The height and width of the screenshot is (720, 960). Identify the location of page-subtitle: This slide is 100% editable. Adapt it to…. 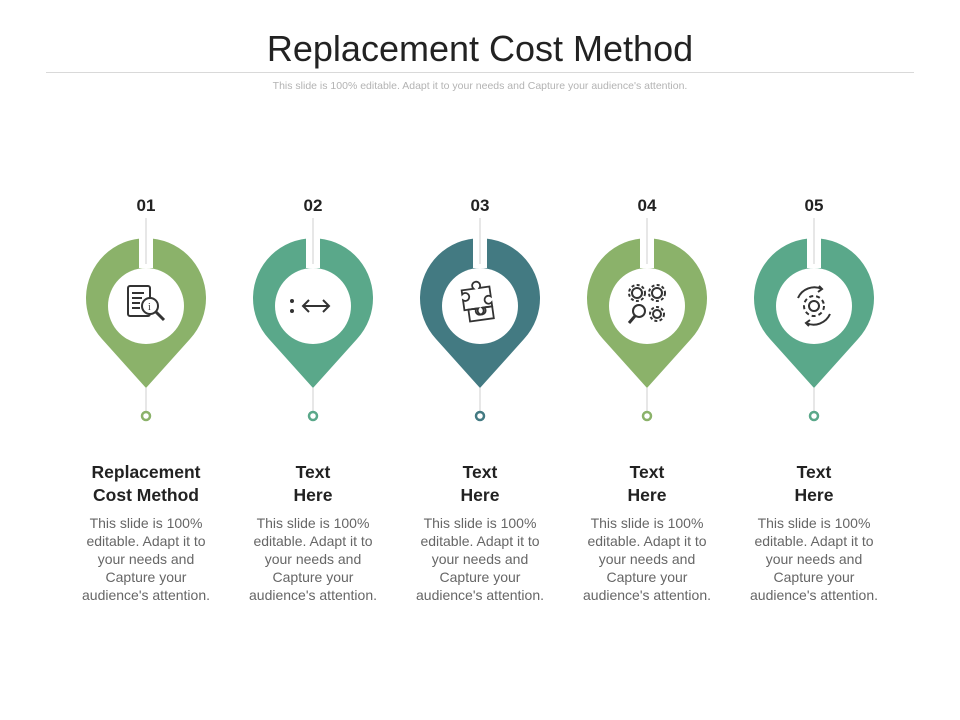
(480, 86).